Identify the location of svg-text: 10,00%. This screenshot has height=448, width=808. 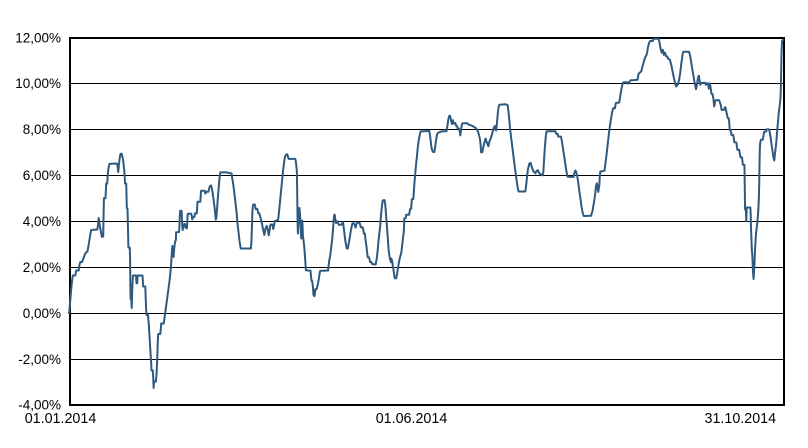
(38, 83).